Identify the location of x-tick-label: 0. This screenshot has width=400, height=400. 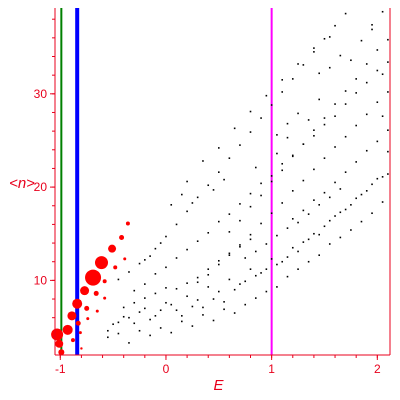
(166, 369).